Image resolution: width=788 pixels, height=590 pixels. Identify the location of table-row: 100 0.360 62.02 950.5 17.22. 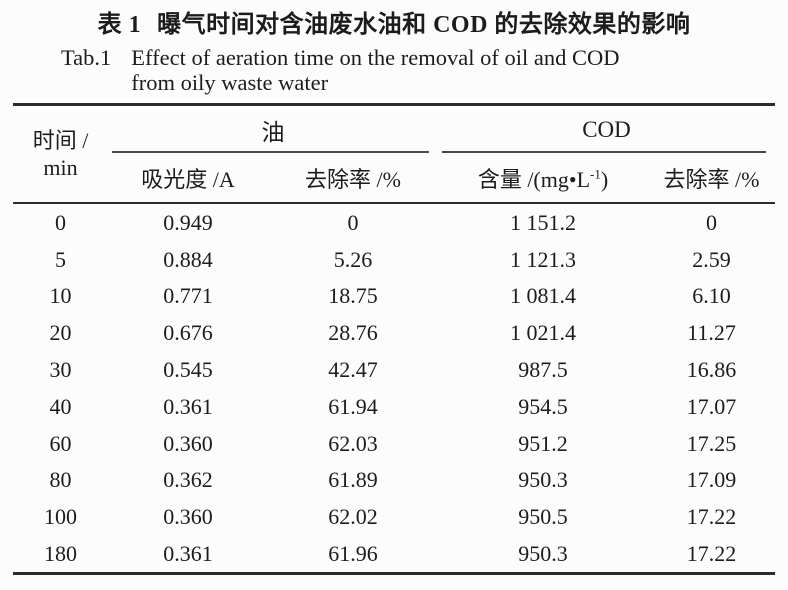
(394, 517).